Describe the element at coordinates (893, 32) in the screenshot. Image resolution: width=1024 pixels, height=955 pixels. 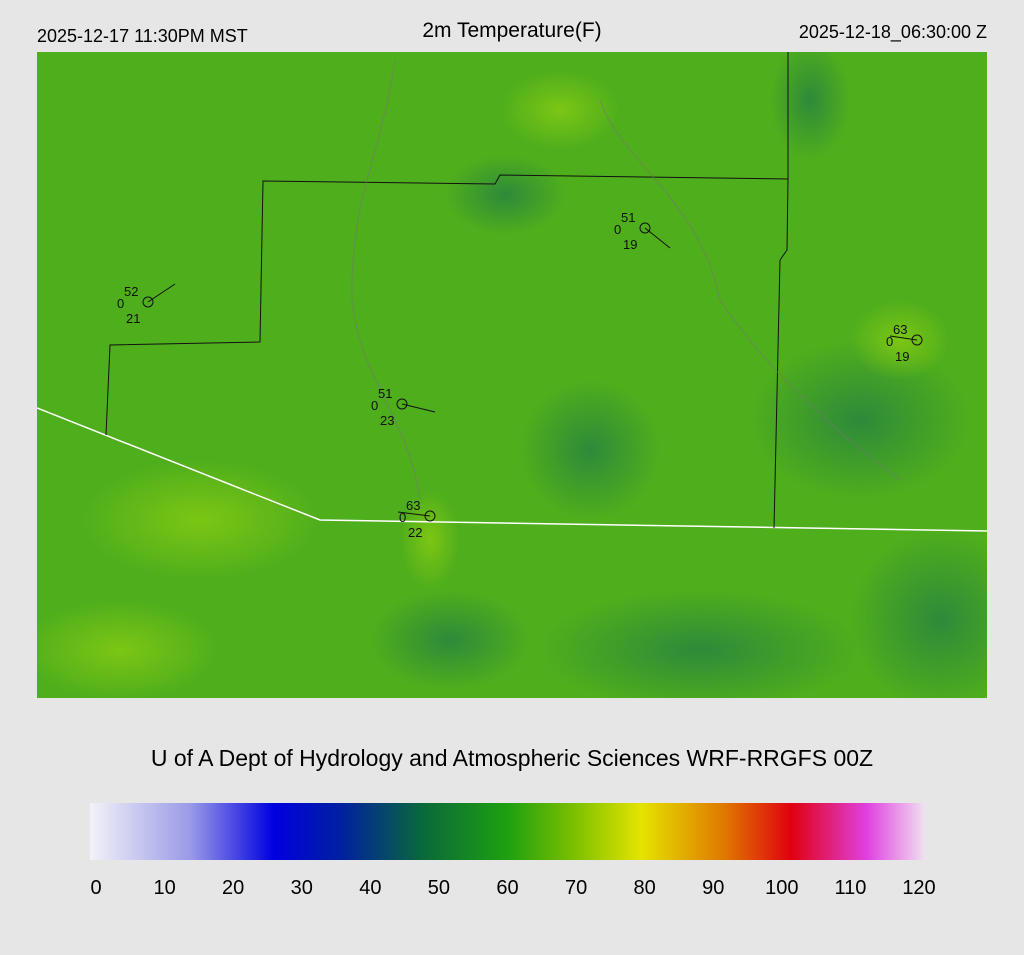
I see `utc-time: 2025-12-18_06:30:00 Z` at that location.